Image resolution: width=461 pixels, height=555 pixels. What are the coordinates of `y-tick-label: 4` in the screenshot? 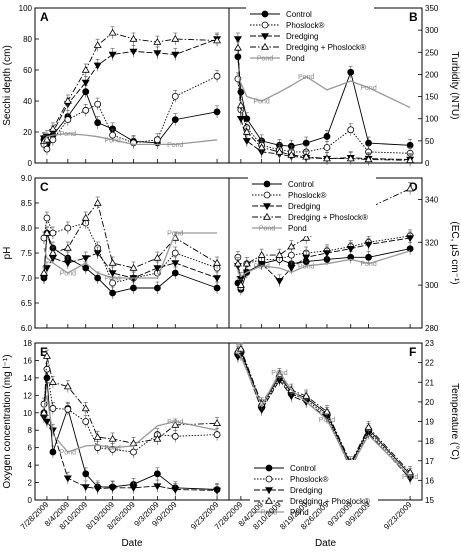 It's located at (30, 465).